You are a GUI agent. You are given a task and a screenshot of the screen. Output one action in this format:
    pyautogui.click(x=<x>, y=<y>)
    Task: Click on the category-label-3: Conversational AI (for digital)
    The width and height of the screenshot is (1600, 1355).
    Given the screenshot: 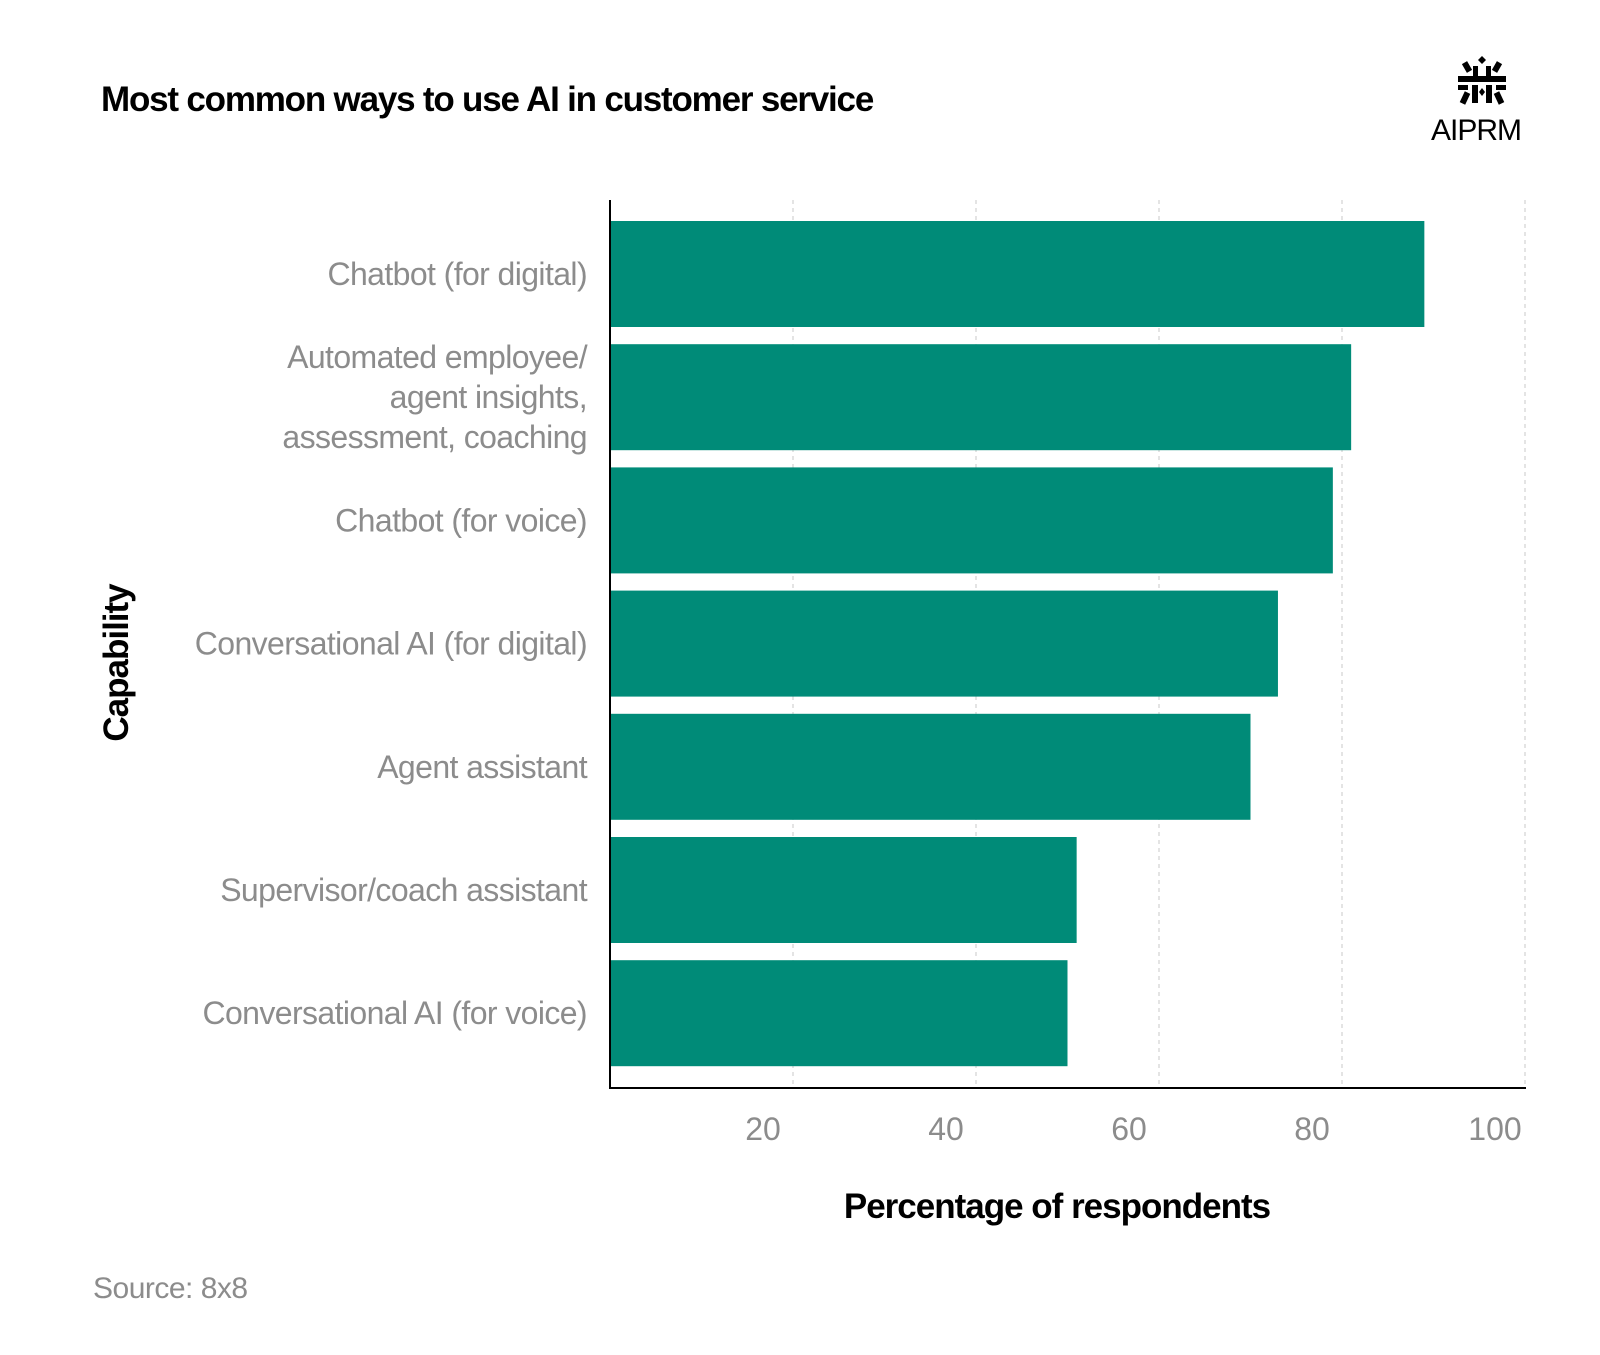 What is the action you would take?
    pyautogui.click(x=391, y=644)
    